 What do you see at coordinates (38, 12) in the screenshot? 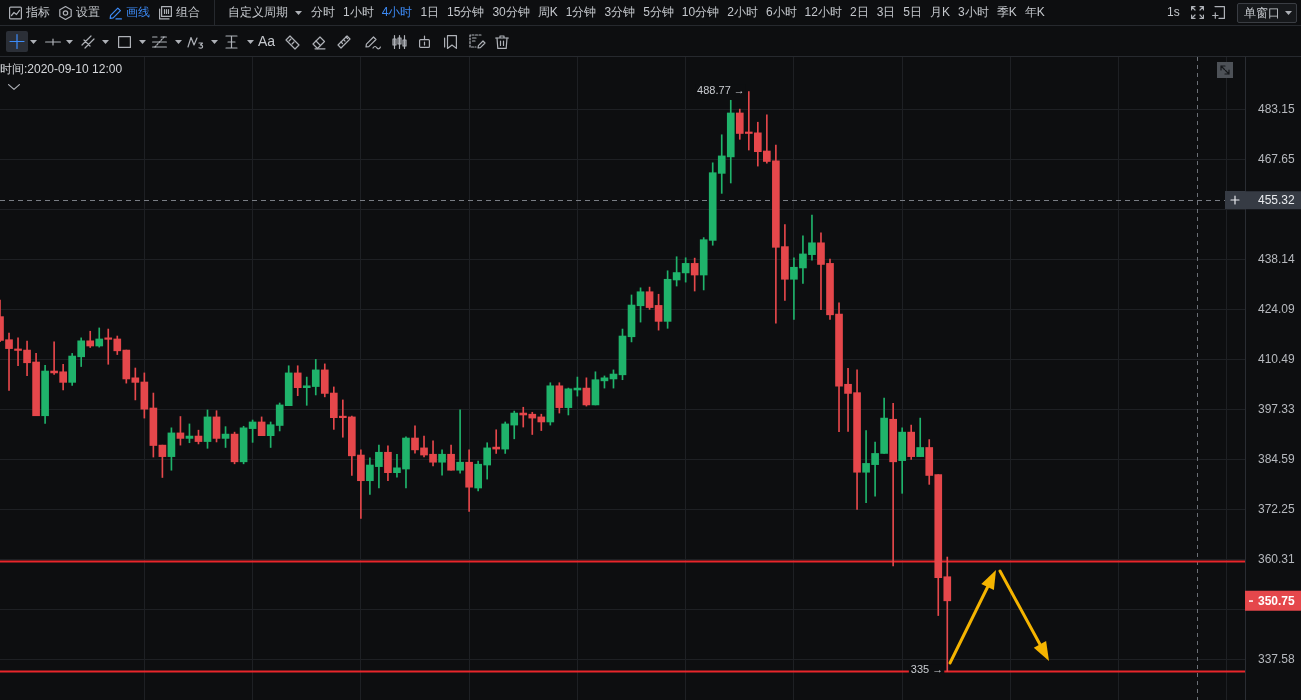
I see `text: 指标` at bounding box center [38, 12].